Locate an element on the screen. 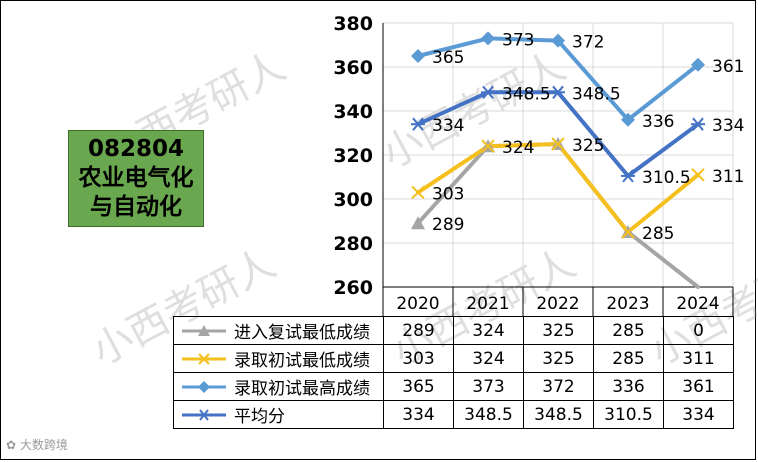 The width and height of the screenshot is (758, 462). point-label-s2-2022: 372 is located at coordinates (588, 43).